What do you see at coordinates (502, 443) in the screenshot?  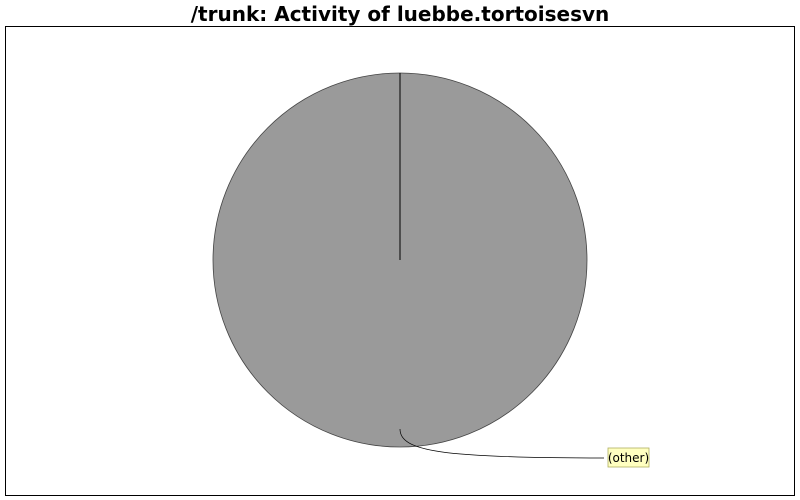 I see `slice-leader-line` at bounding box center [502, 443].